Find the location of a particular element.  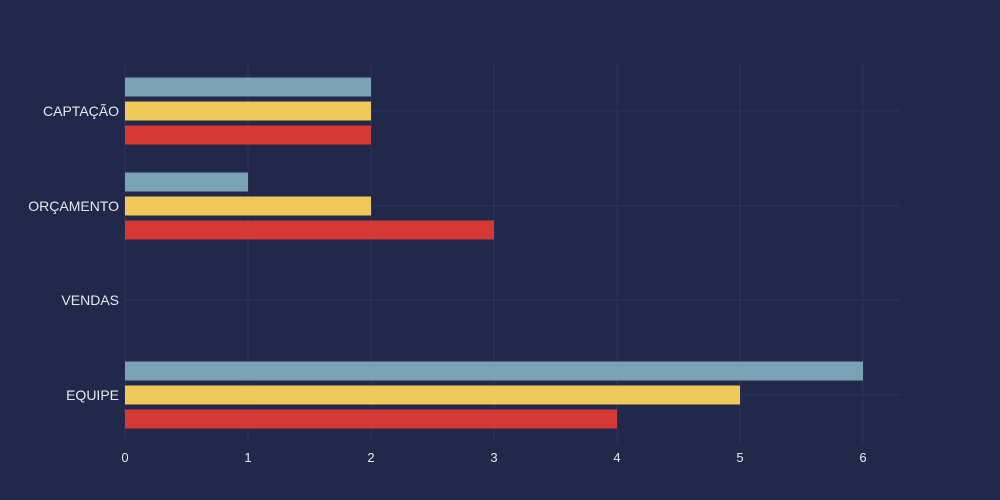

category-label: CAPTAÇÃO is located at coordinates (81, 111).